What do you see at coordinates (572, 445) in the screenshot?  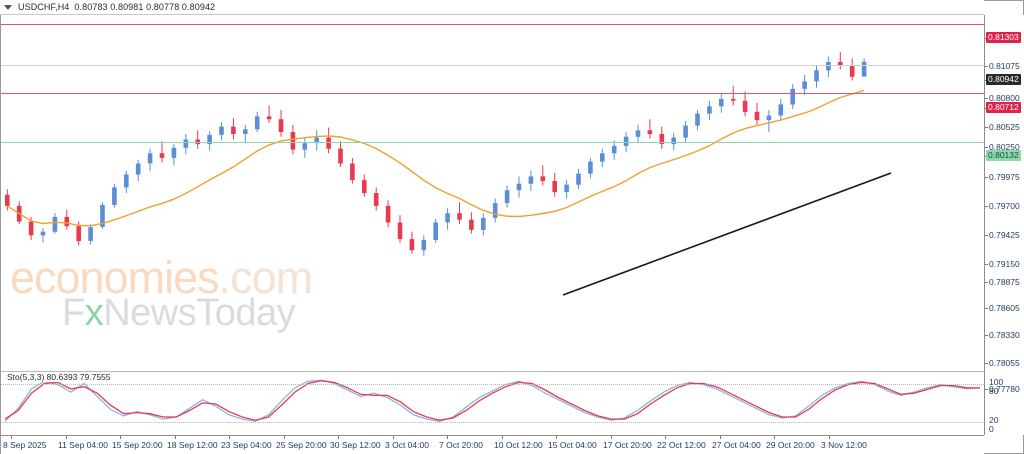 I see `time-axis-label: 15 Oct 04:00` at bounding box center [572, 445].